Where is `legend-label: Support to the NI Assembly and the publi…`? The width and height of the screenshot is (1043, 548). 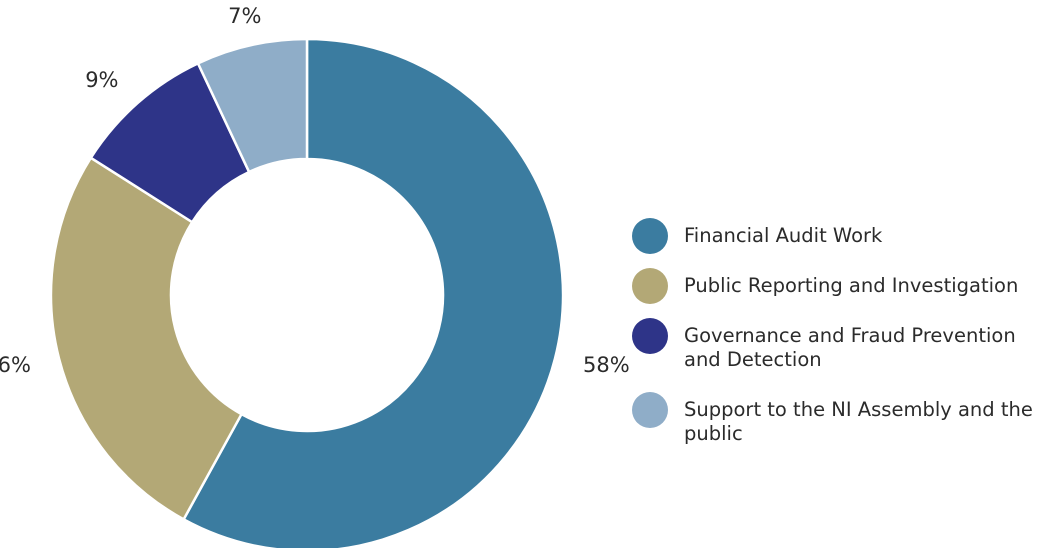
legend-label: Support to the NI Assembly and the publi… is located at coordinates (858, 421).